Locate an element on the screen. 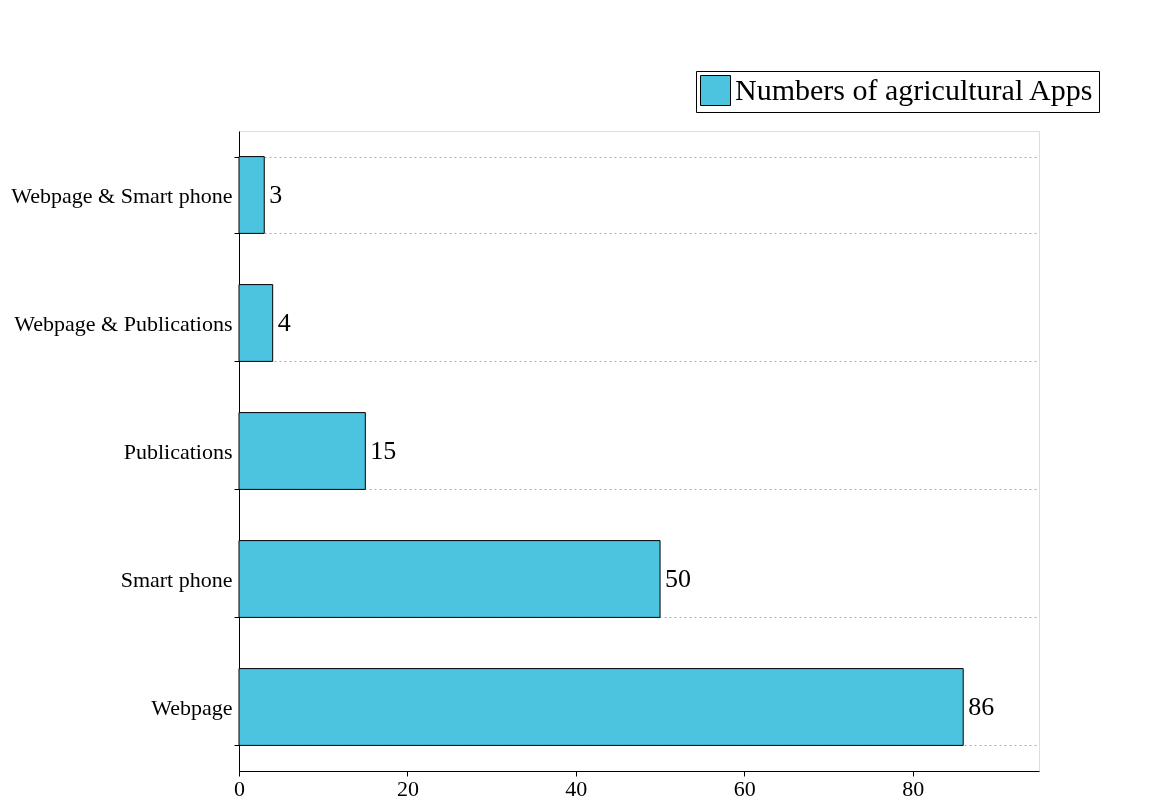  y-tick-label: Webpage & Publications is located at coordinates (123, 323).